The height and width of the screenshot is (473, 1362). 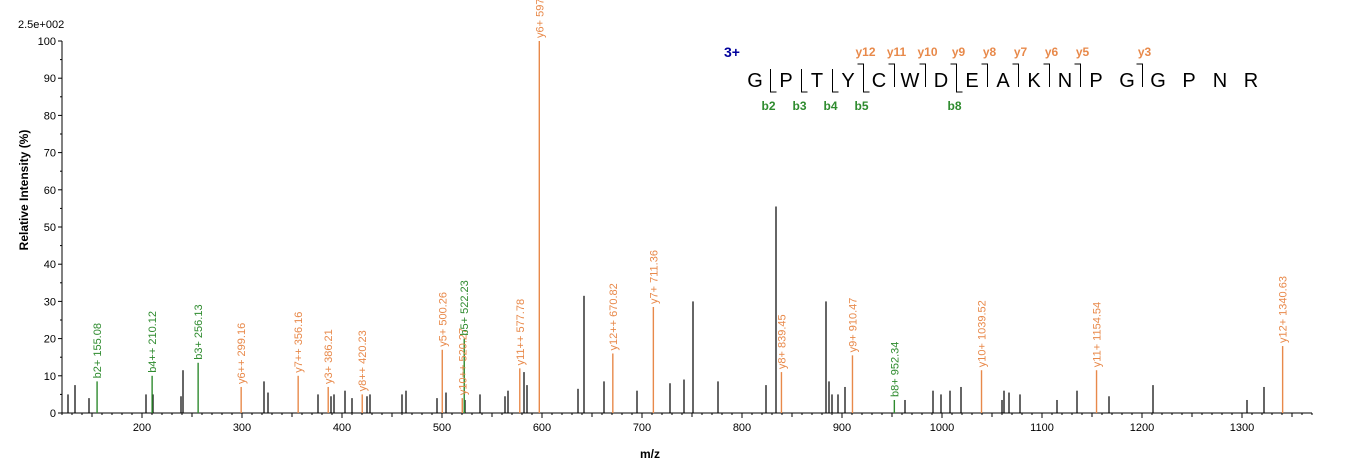 What do you see at coordinates (50, 79) in the screenshot?
I see `y-tick-label: 90` at bounding box center [50, 79].